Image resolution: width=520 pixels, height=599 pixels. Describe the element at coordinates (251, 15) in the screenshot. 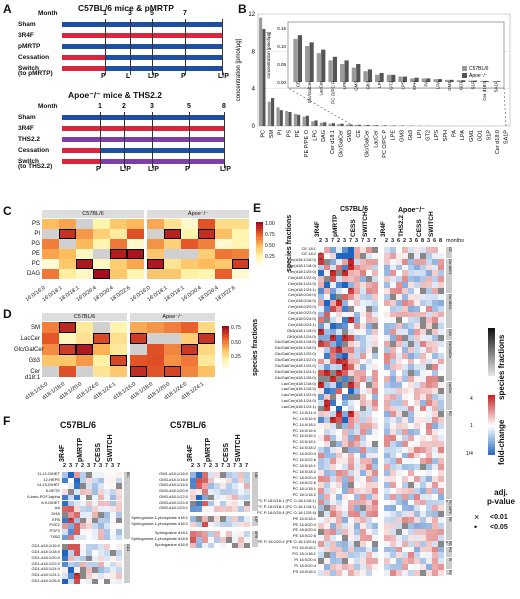

I see `y-tick-label: 12` at that location.